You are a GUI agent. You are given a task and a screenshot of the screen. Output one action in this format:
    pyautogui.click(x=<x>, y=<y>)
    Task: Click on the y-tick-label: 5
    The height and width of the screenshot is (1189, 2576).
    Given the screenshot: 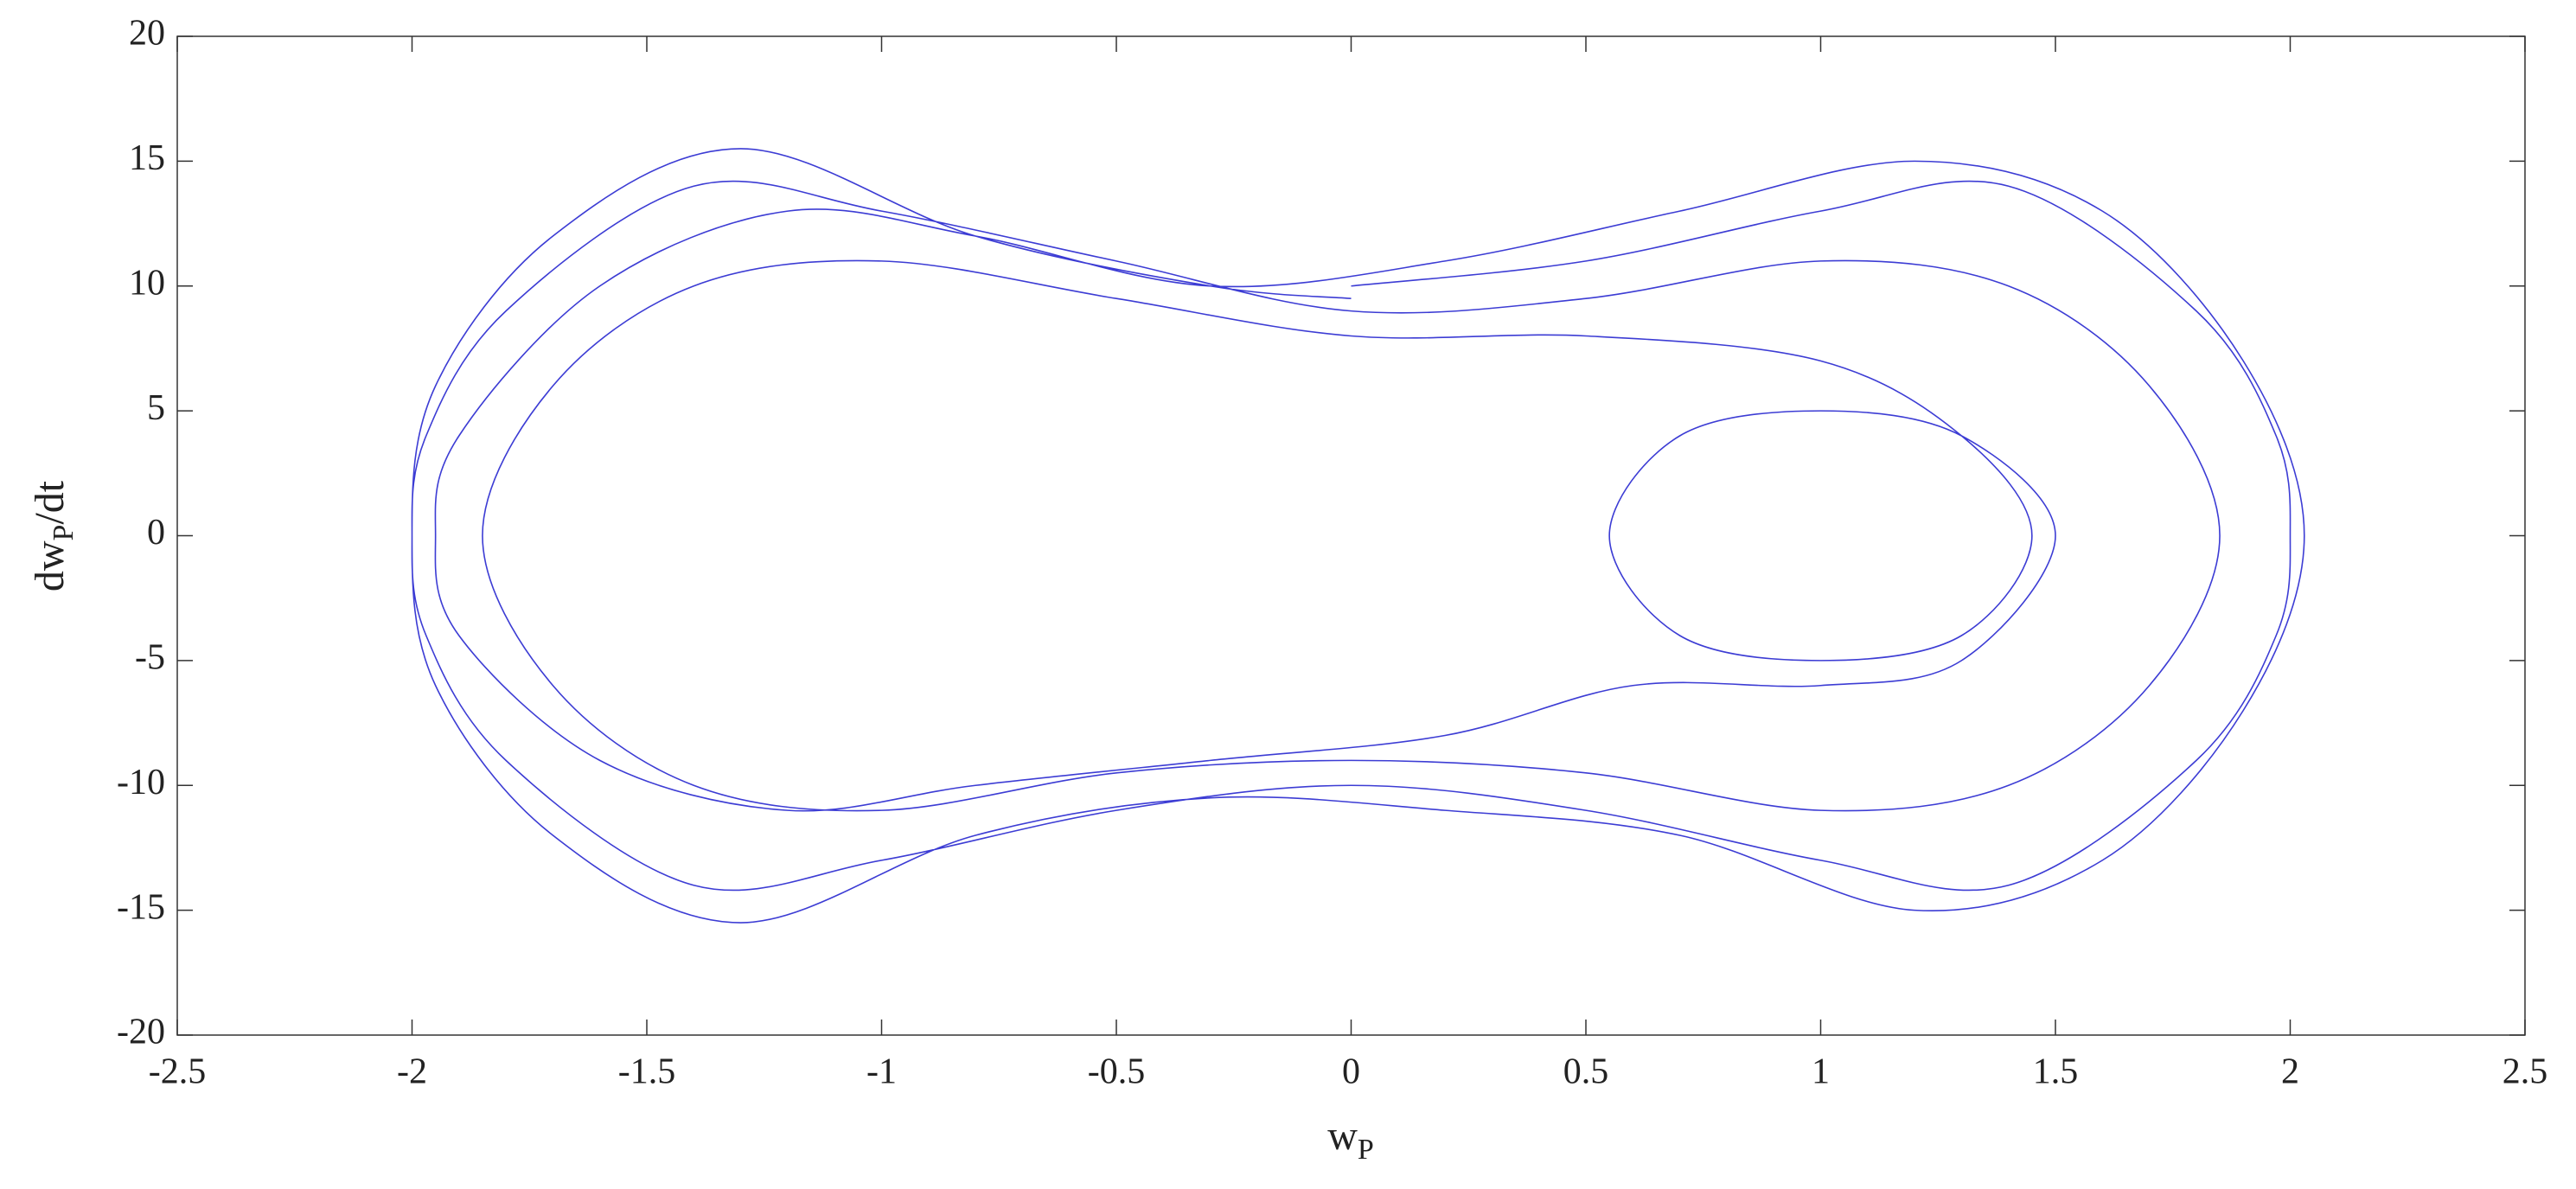 What is the action you would take?
    pyautogui.click(x=156, y=408)
    